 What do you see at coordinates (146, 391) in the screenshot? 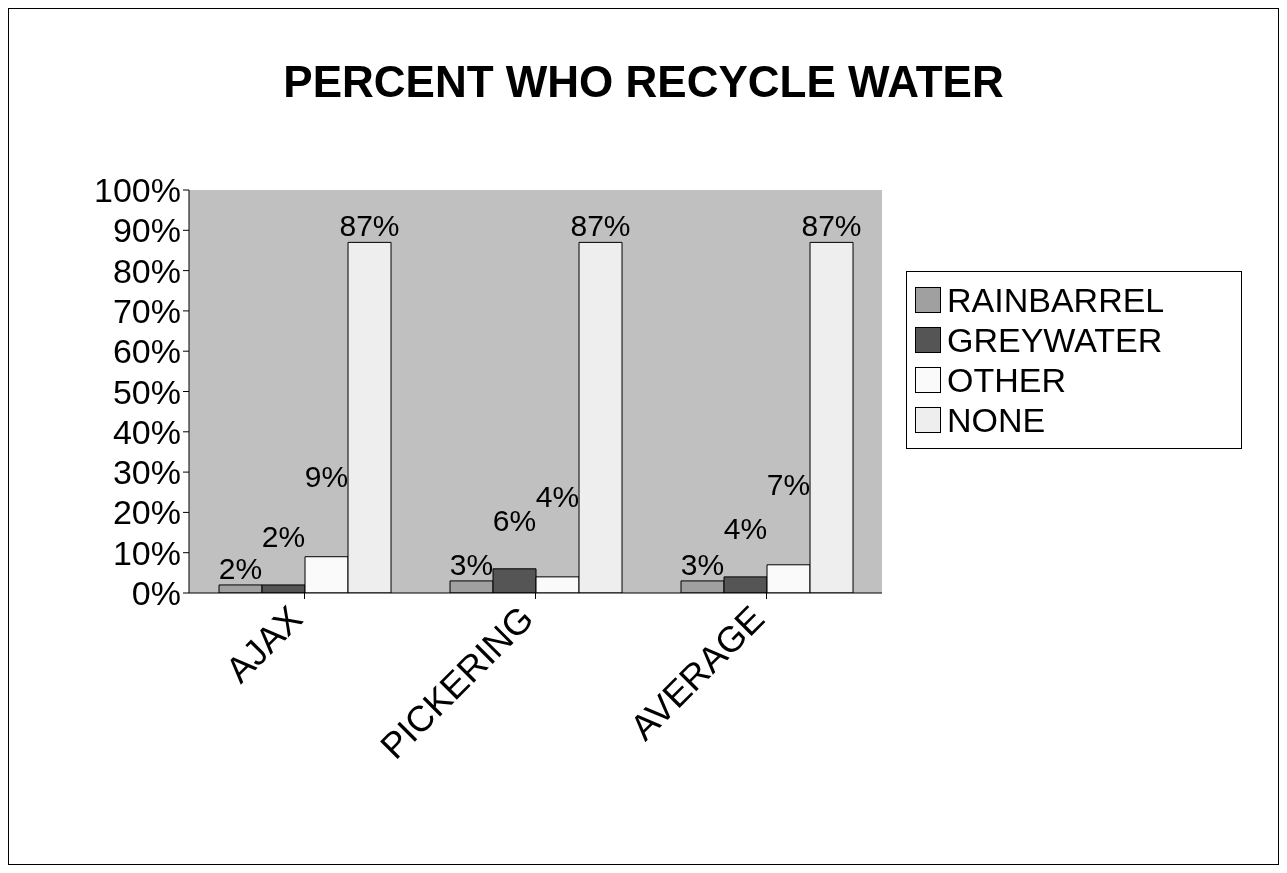
I see `y-tick-label: 50%` at bounding box center [146, 391].